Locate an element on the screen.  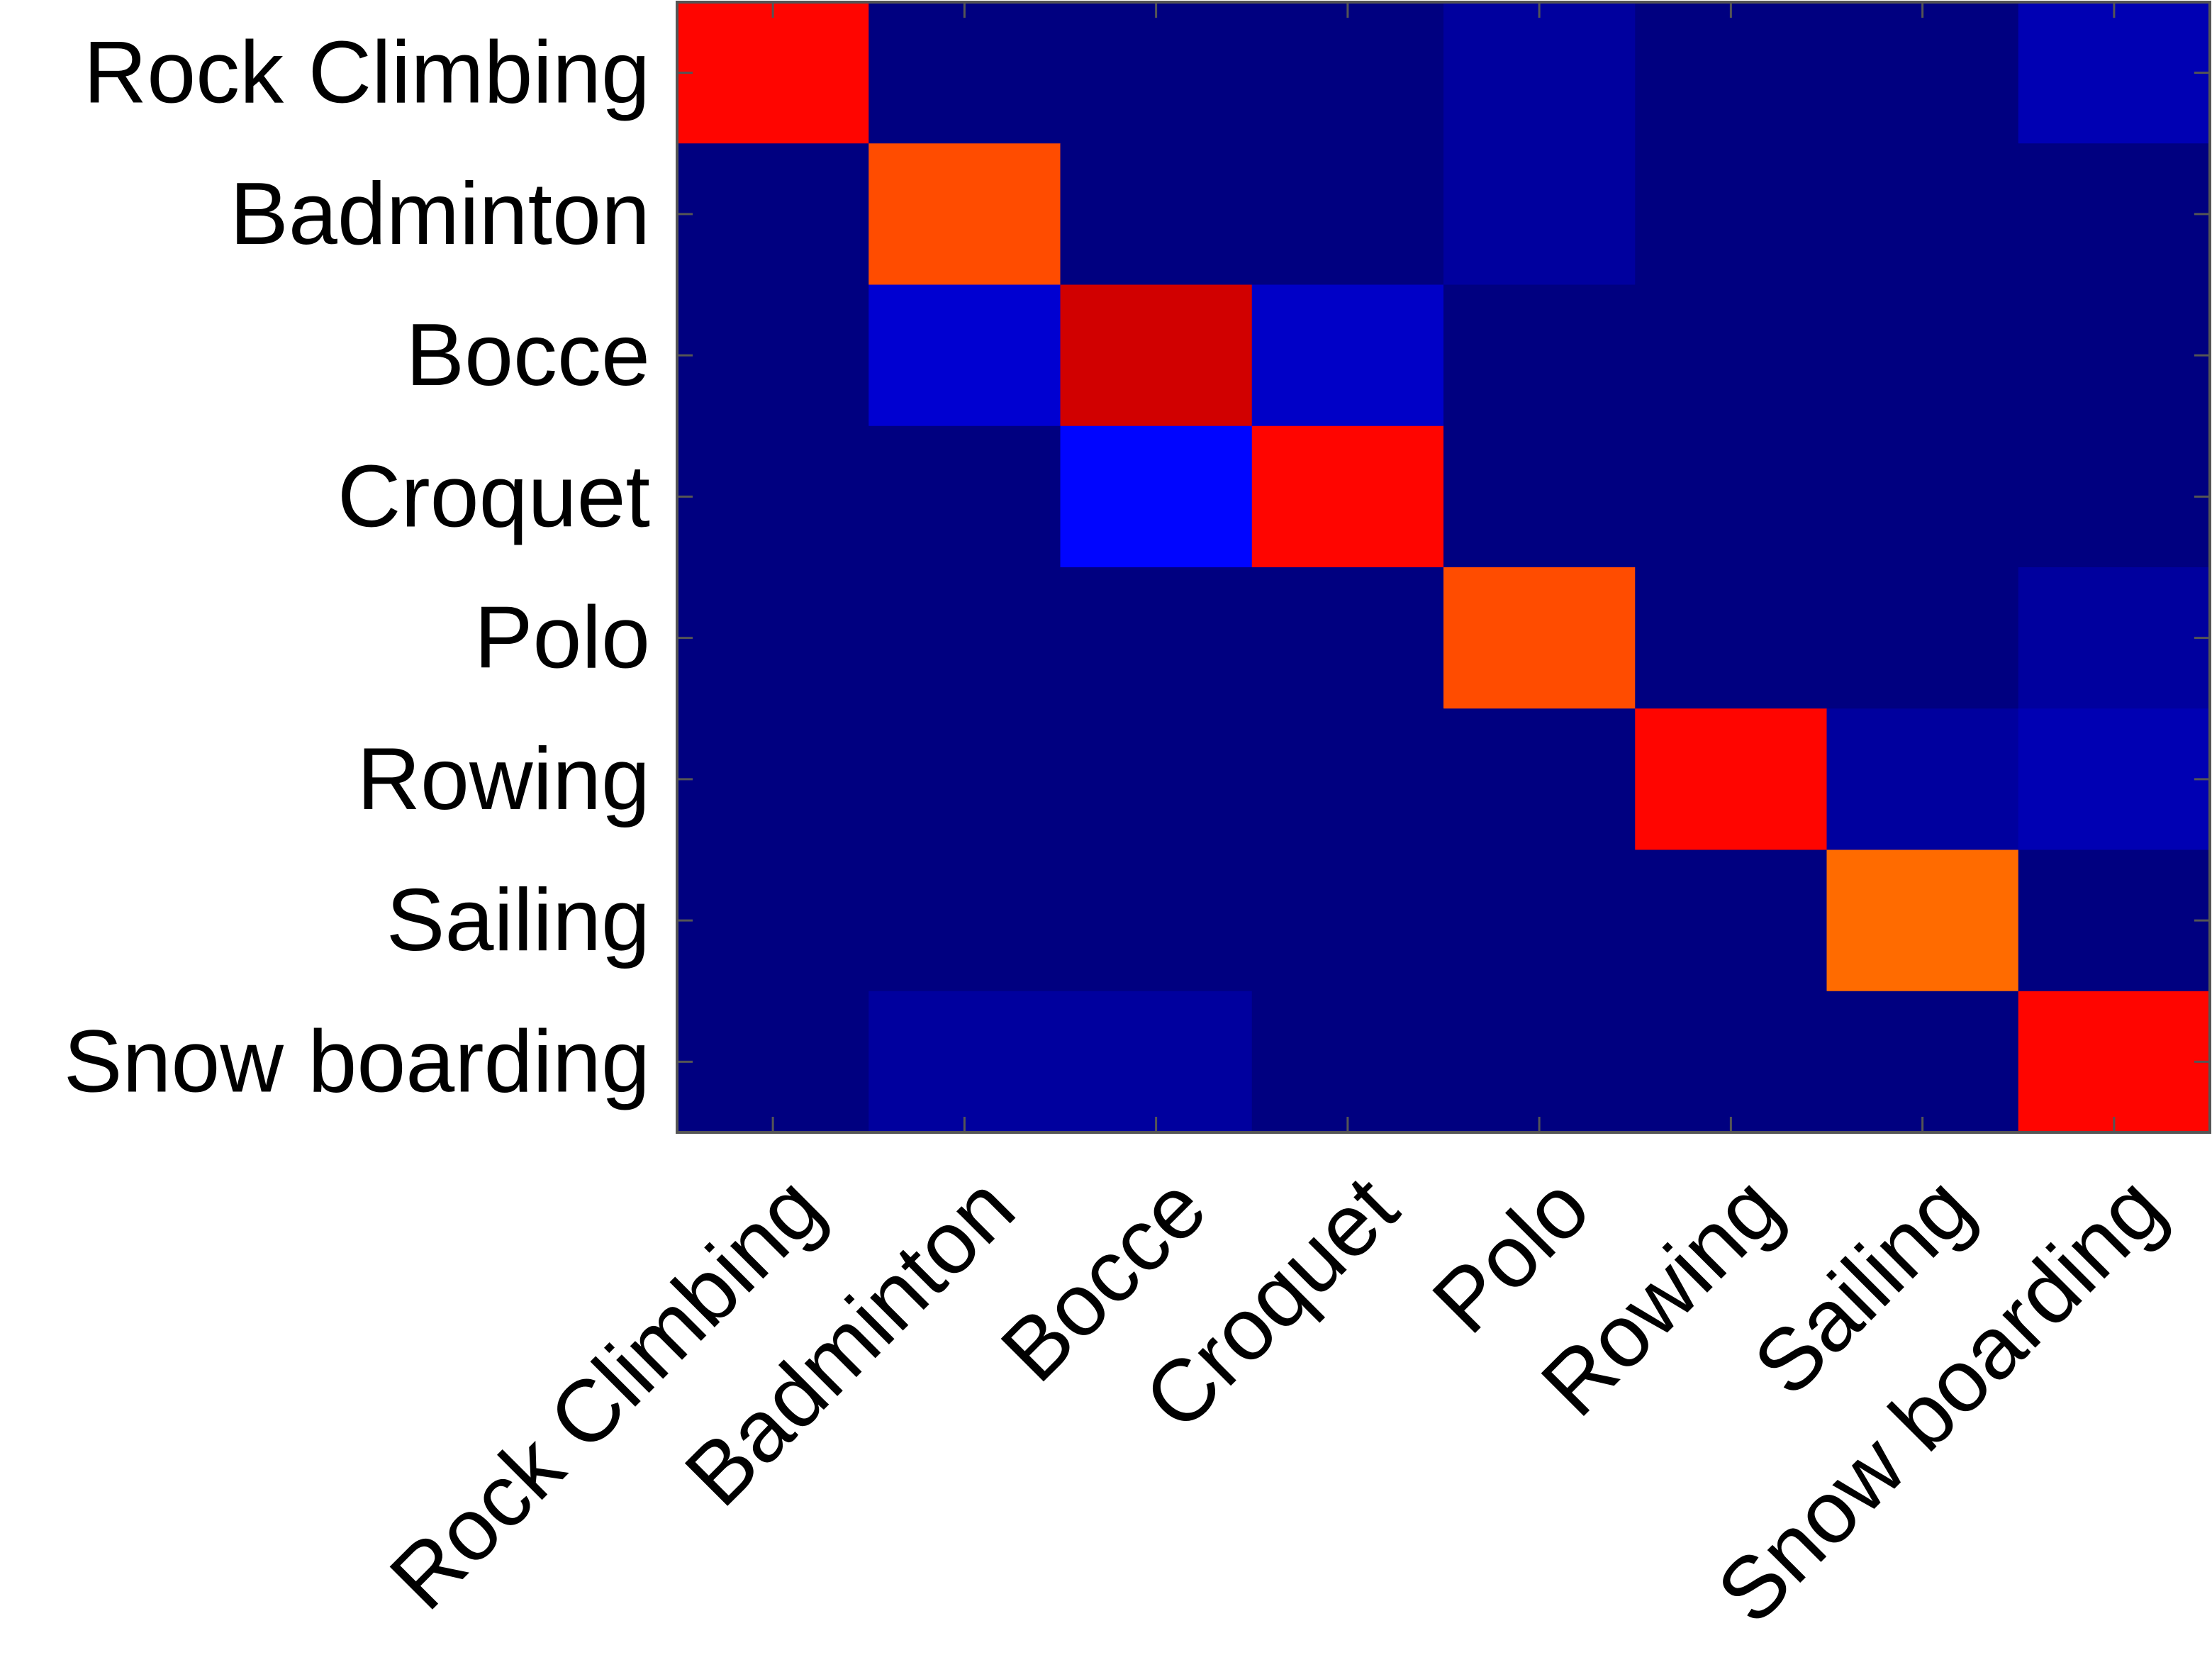
cell-badminton-croquet is located at coordinates (1347, 214).